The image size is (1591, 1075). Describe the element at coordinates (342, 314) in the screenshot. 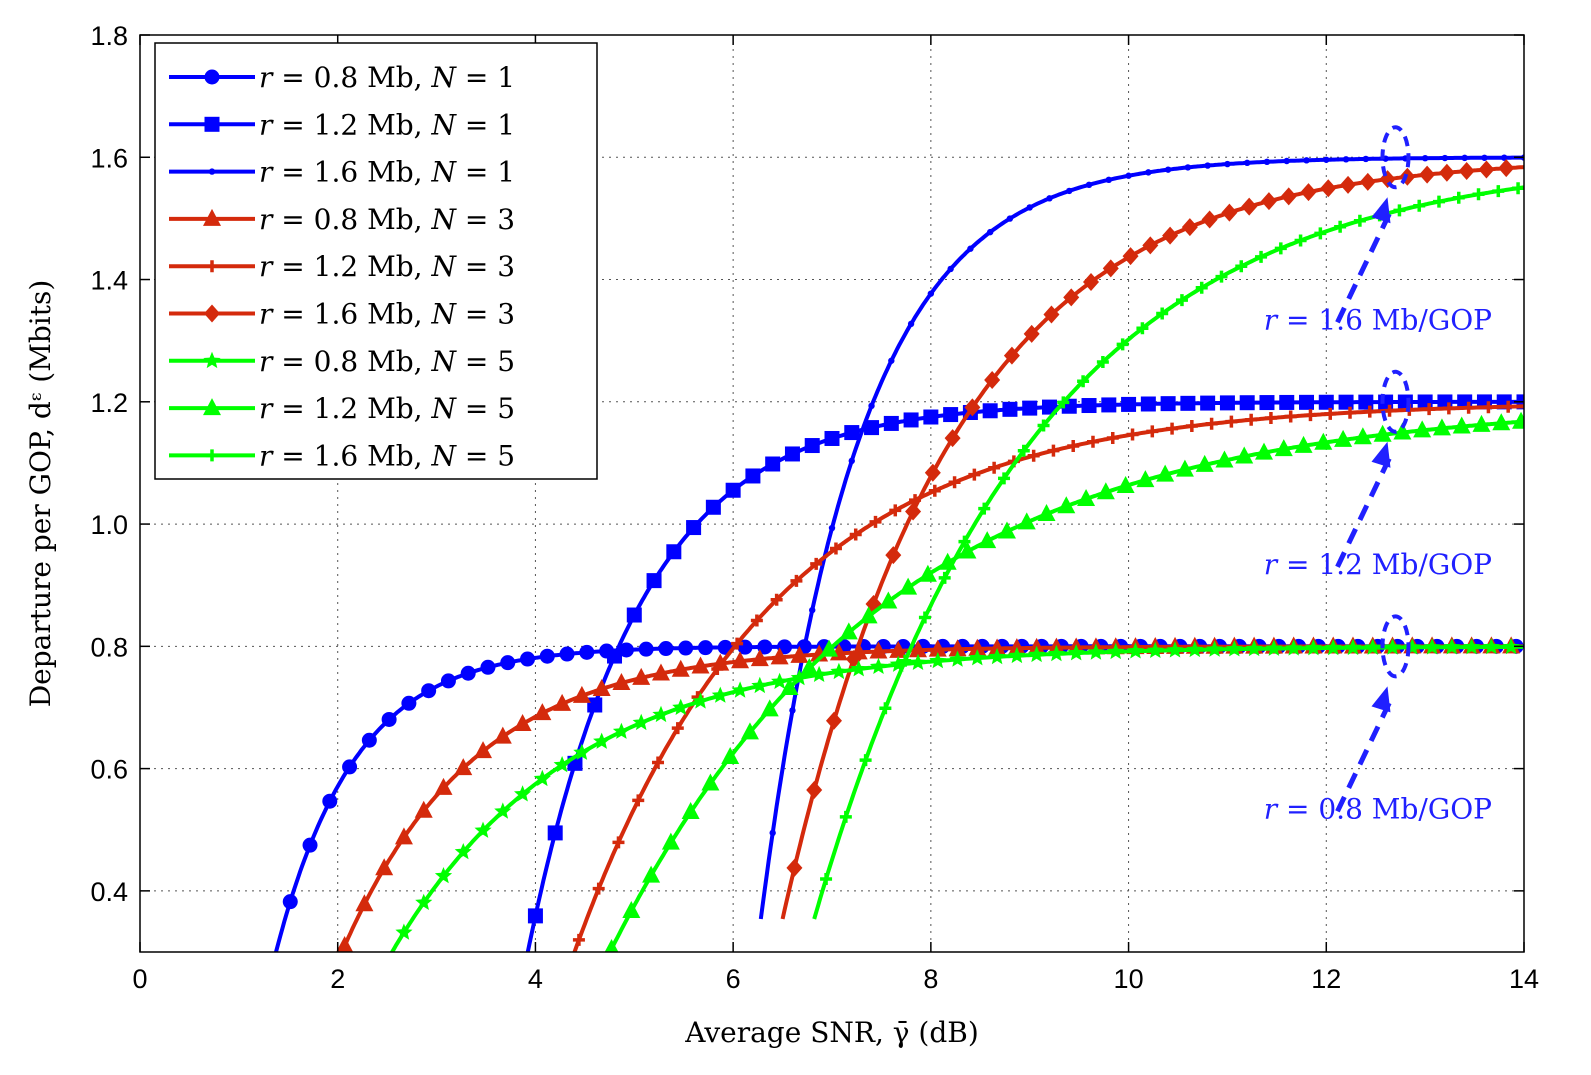

I see `legend-item: r = 1.6 Mb, N = 3` at that location.